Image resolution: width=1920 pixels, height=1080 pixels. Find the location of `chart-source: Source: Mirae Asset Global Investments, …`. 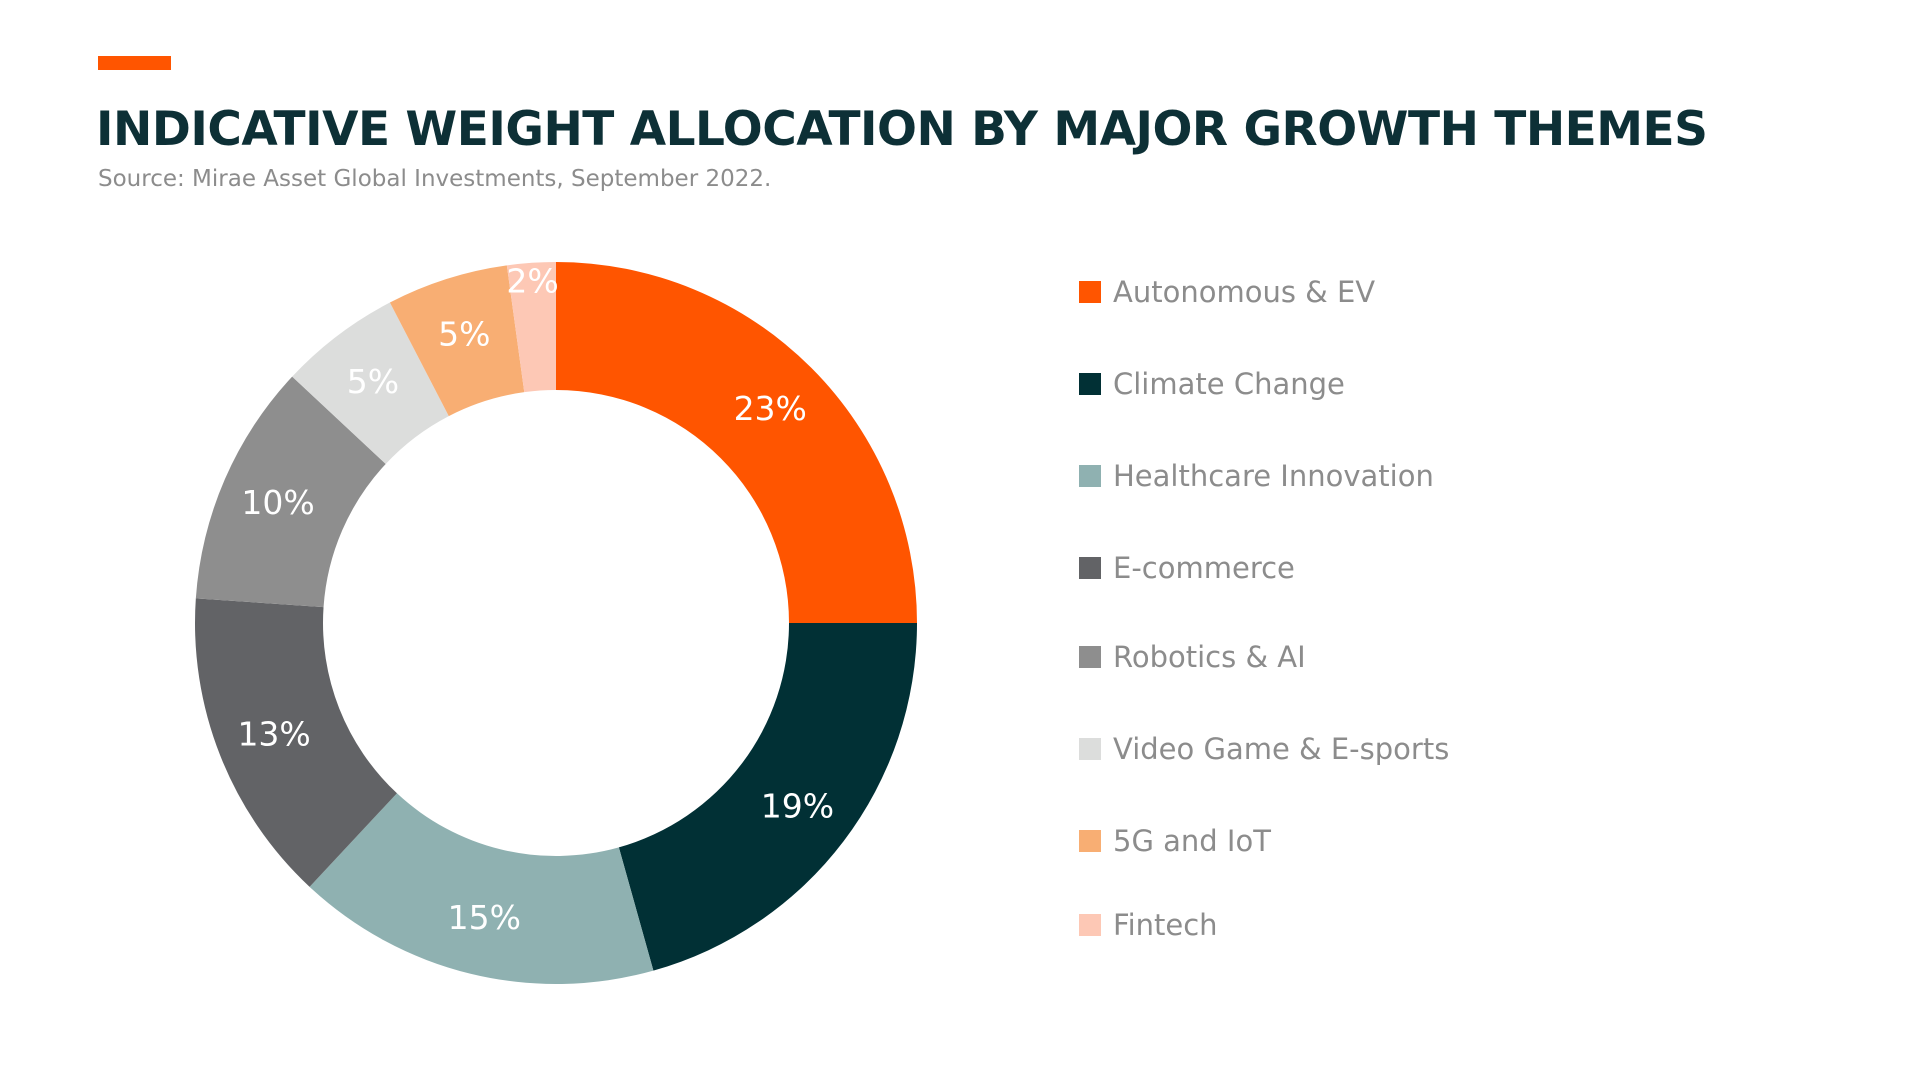

chart-source: Source: Mirae Asset Global Investments, … is located at coordinates (435, 179).